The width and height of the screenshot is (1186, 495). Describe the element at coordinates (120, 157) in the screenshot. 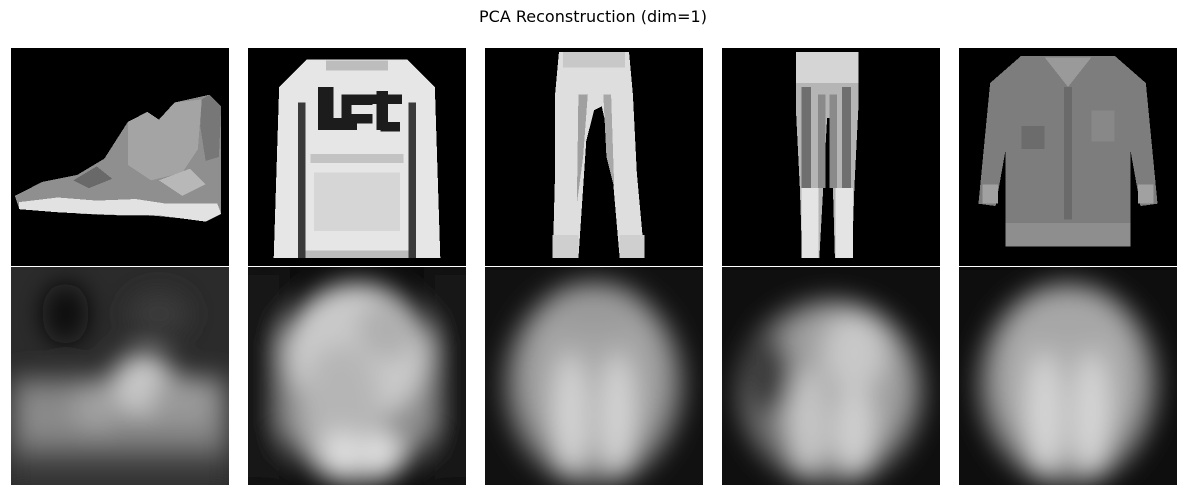

I see `original-ankle-boot-image` at that location.